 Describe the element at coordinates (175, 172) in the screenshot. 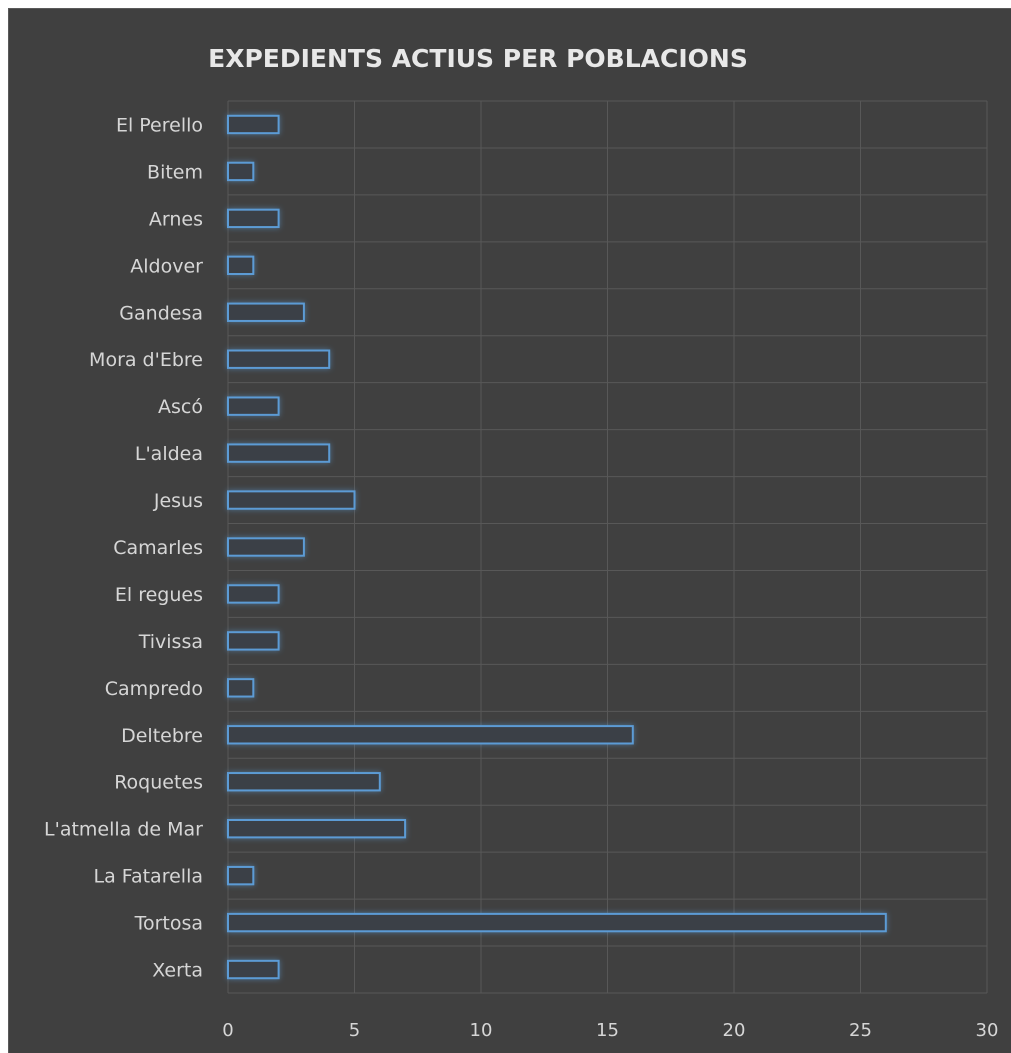

I see `category-label: Bitem` at that location.